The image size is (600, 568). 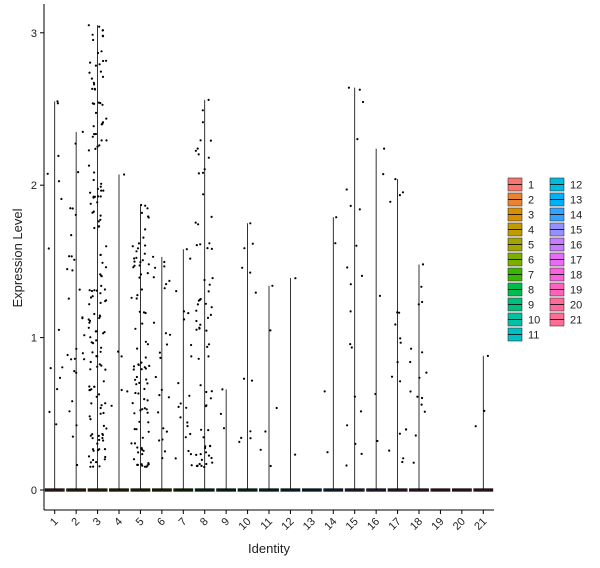 What do you see at coordinates (576, 216) in the screenshot?
I see `legend-label: 14` at bounding box center [576, 216].